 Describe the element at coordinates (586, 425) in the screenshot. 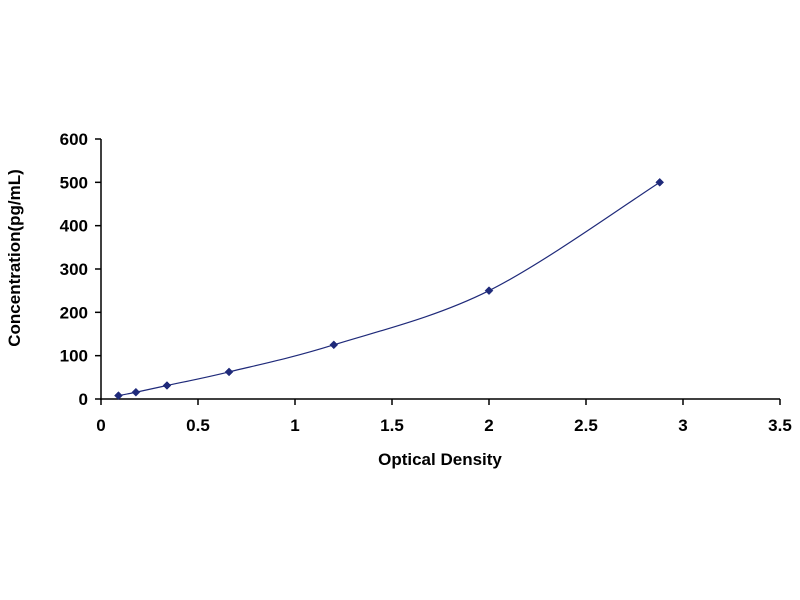

I see `x-tick-label: 2.5` at that location.